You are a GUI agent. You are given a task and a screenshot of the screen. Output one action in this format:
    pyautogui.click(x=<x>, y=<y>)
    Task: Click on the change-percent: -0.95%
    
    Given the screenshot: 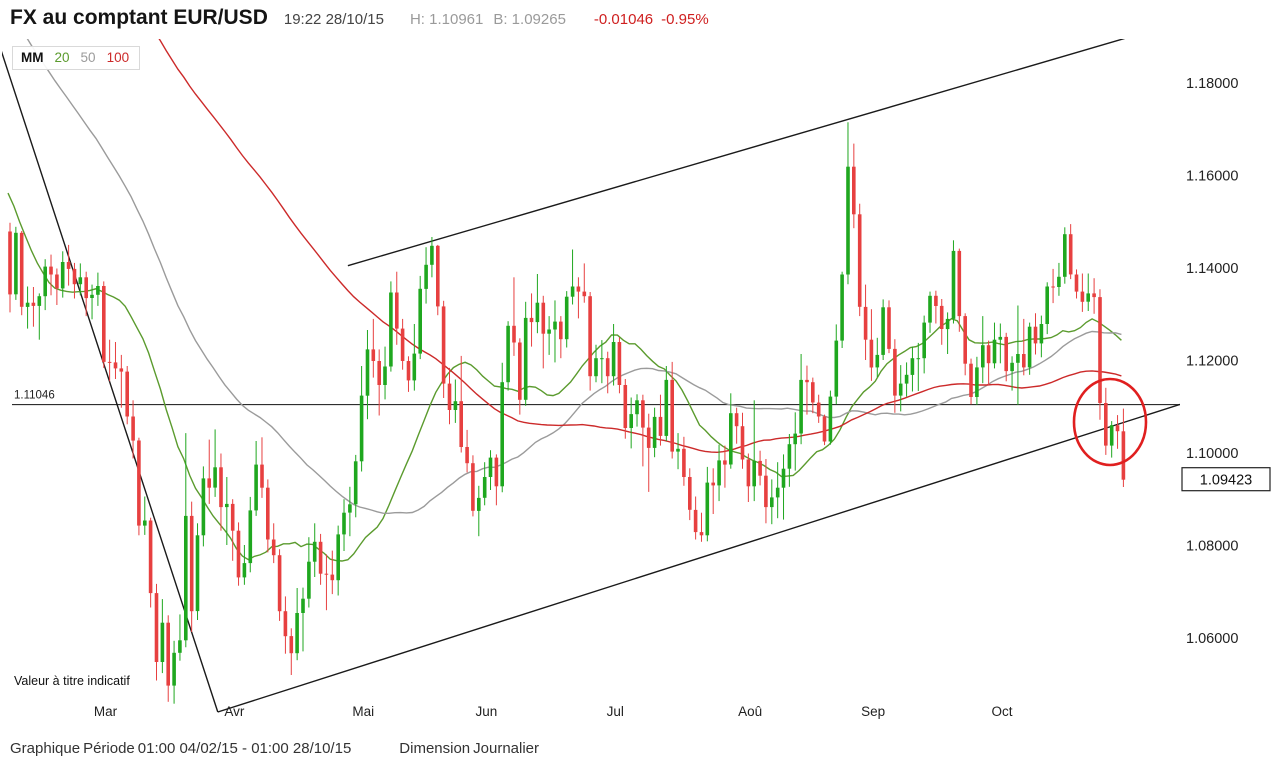 What is the action you would take?
    pyautogui.click(x=685, y=19)
    